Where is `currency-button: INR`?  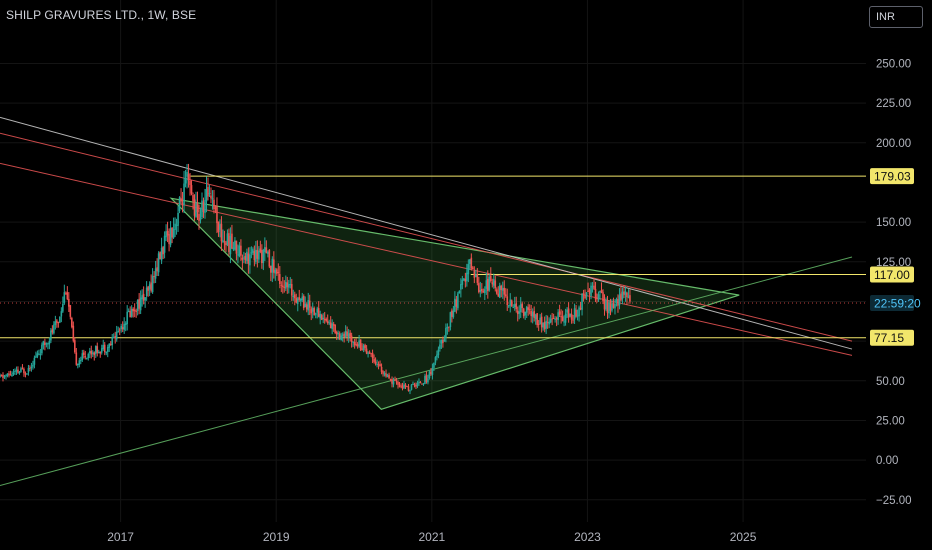
currency-button: INR is located at coordinates (896, 17).